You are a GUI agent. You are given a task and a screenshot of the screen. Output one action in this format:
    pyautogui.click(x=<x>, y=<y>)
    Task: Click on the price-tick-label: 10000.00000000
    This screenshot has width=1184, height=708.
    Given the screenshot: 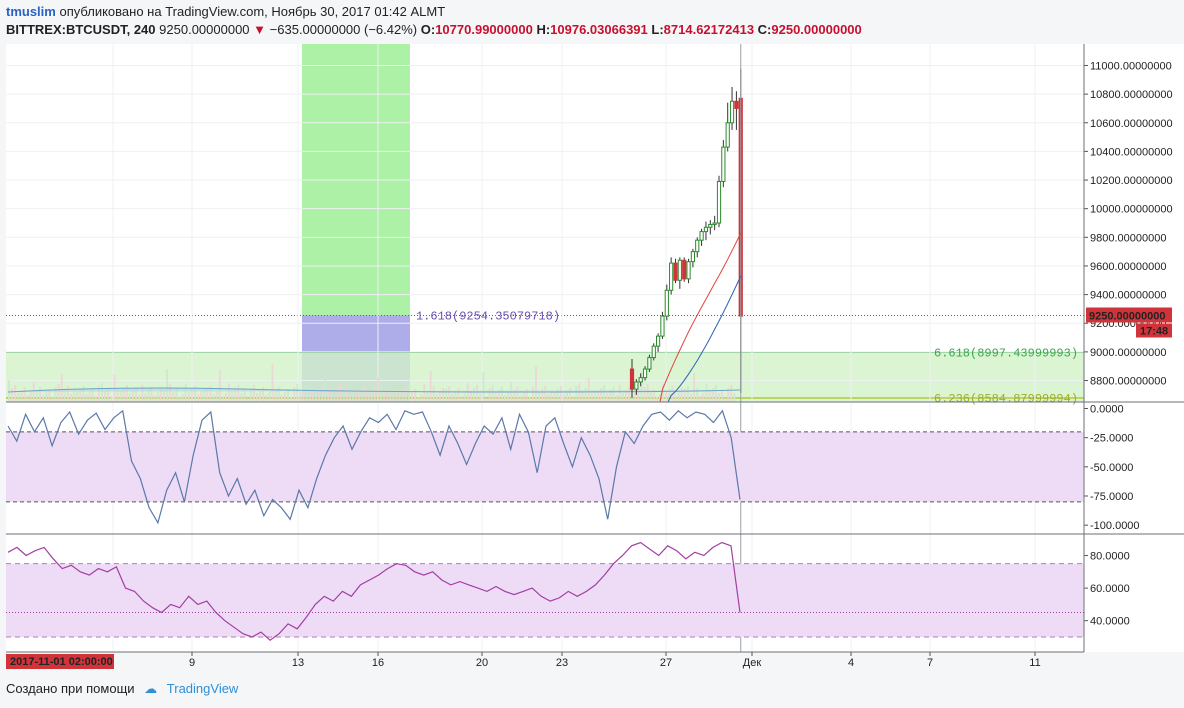 What is the action you would take?
    pyautogui.click(x=1131, y=210)
    